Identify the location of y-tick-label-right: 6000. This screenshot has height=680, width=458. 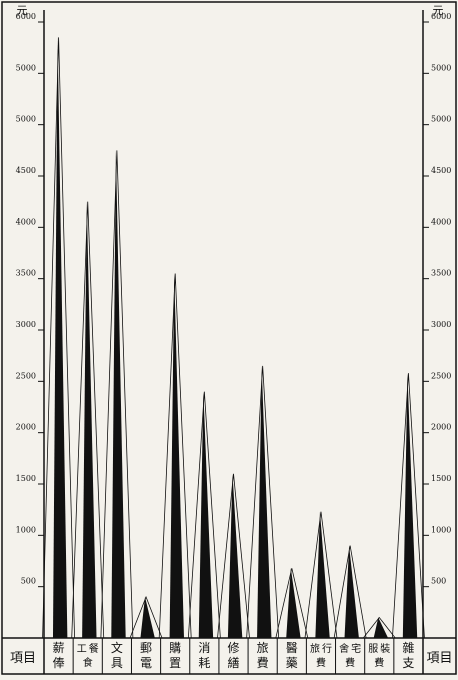
(441, 16).